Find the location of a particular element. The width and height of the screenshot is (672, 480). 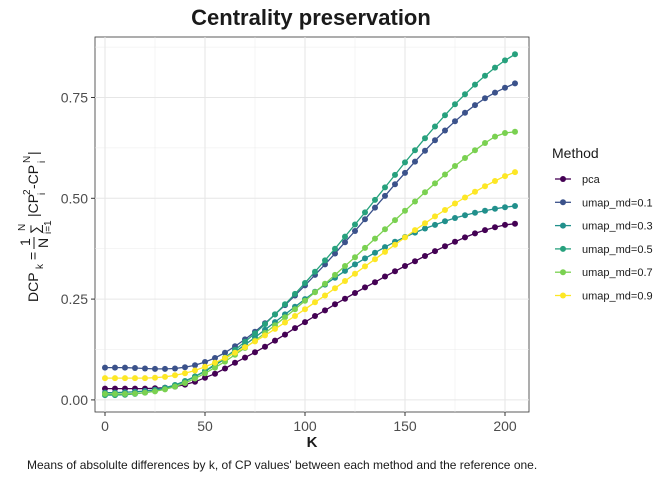

ylabel-sum-bottom: i=1 is located at coordinates (48, 227).